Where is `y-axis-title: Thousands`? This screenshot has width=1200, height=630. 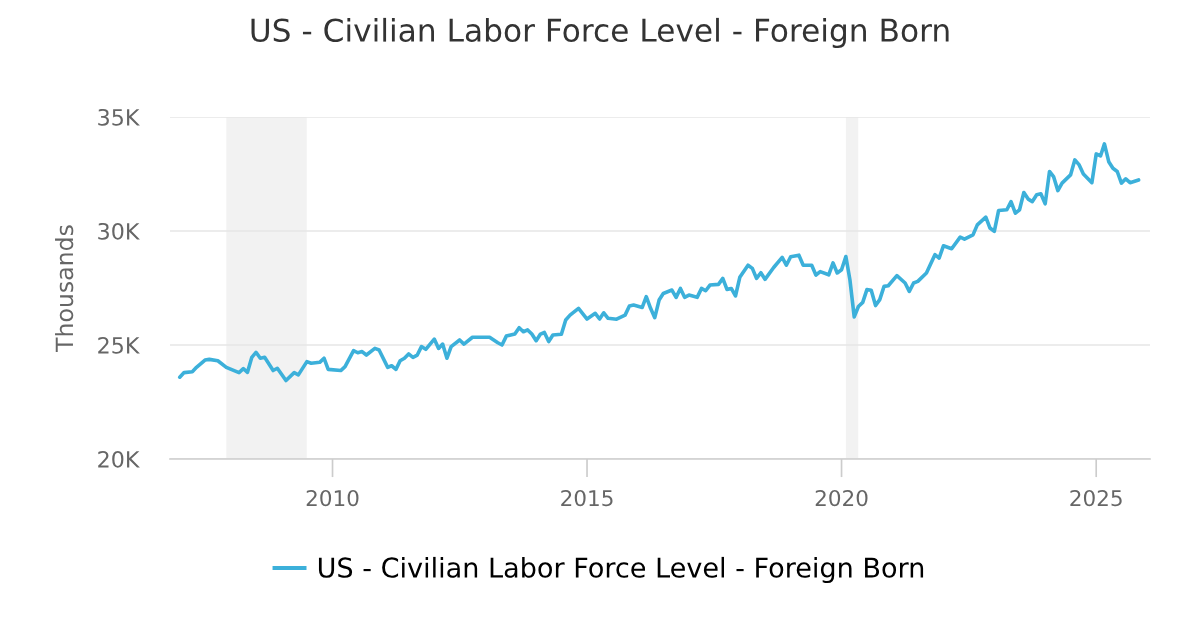 y-axis-title: Thousands is located at coordinates (64, 288).